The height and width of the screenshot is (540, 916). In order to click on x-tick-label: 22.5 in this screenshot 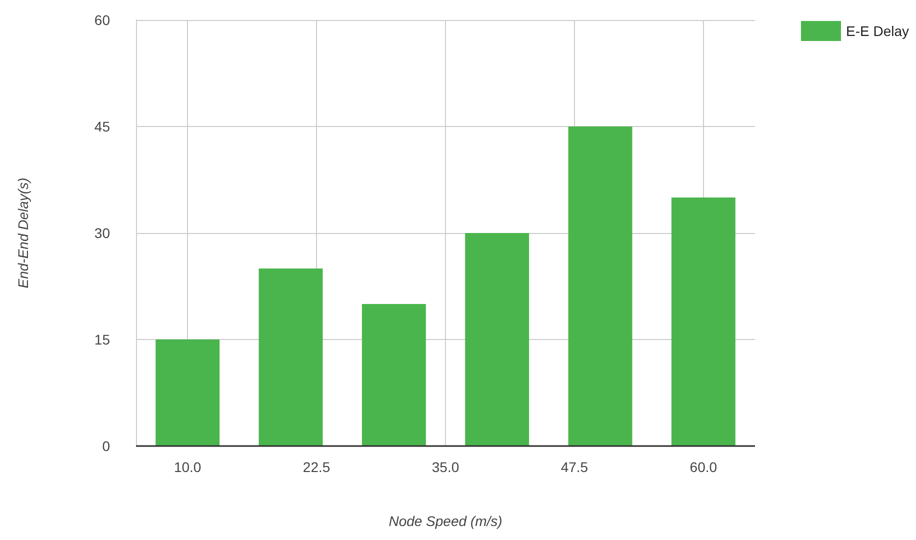, I will do `click(316, 467)`.